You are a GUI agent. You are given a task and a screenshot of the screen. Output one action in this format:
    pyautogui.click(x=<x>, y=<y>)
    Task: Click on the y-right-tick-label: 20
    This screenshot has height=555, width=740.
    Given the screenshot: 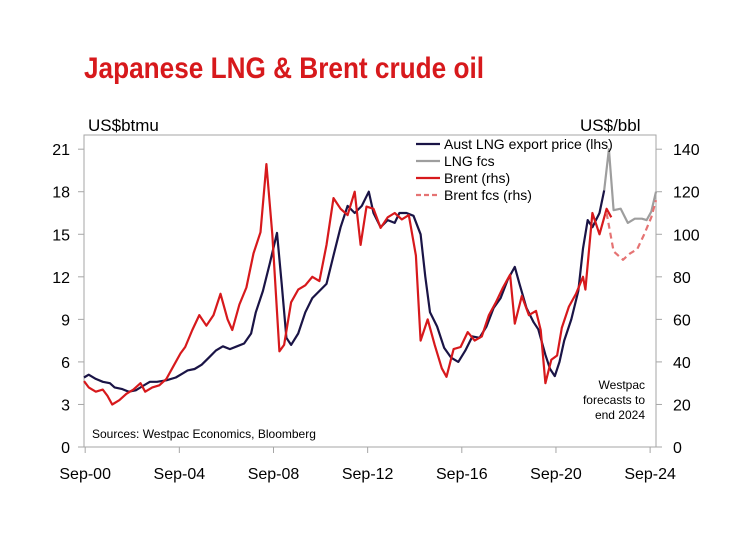 What is the action you would take?
    pyautogui.click(x=682, y=405)
    